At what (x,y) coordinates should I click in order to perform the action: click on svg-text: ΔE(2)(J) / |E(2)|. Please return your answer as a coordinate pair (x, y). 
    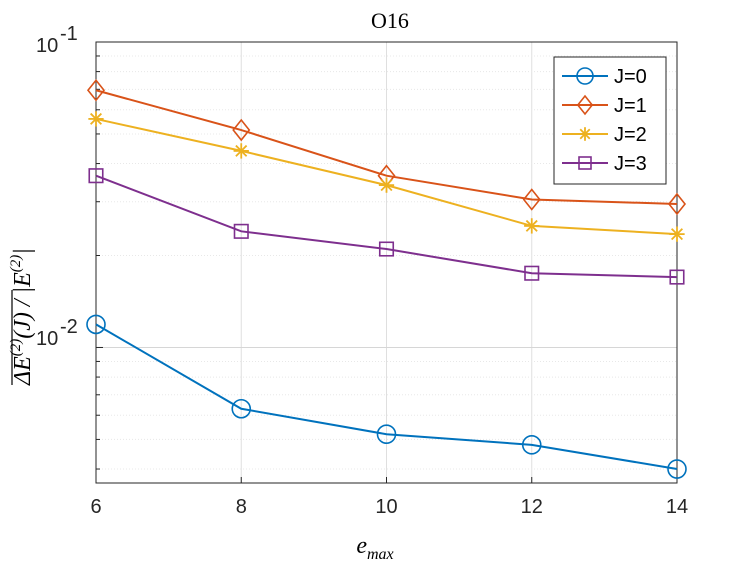
    Looking at the image, I should click on (22, 317).